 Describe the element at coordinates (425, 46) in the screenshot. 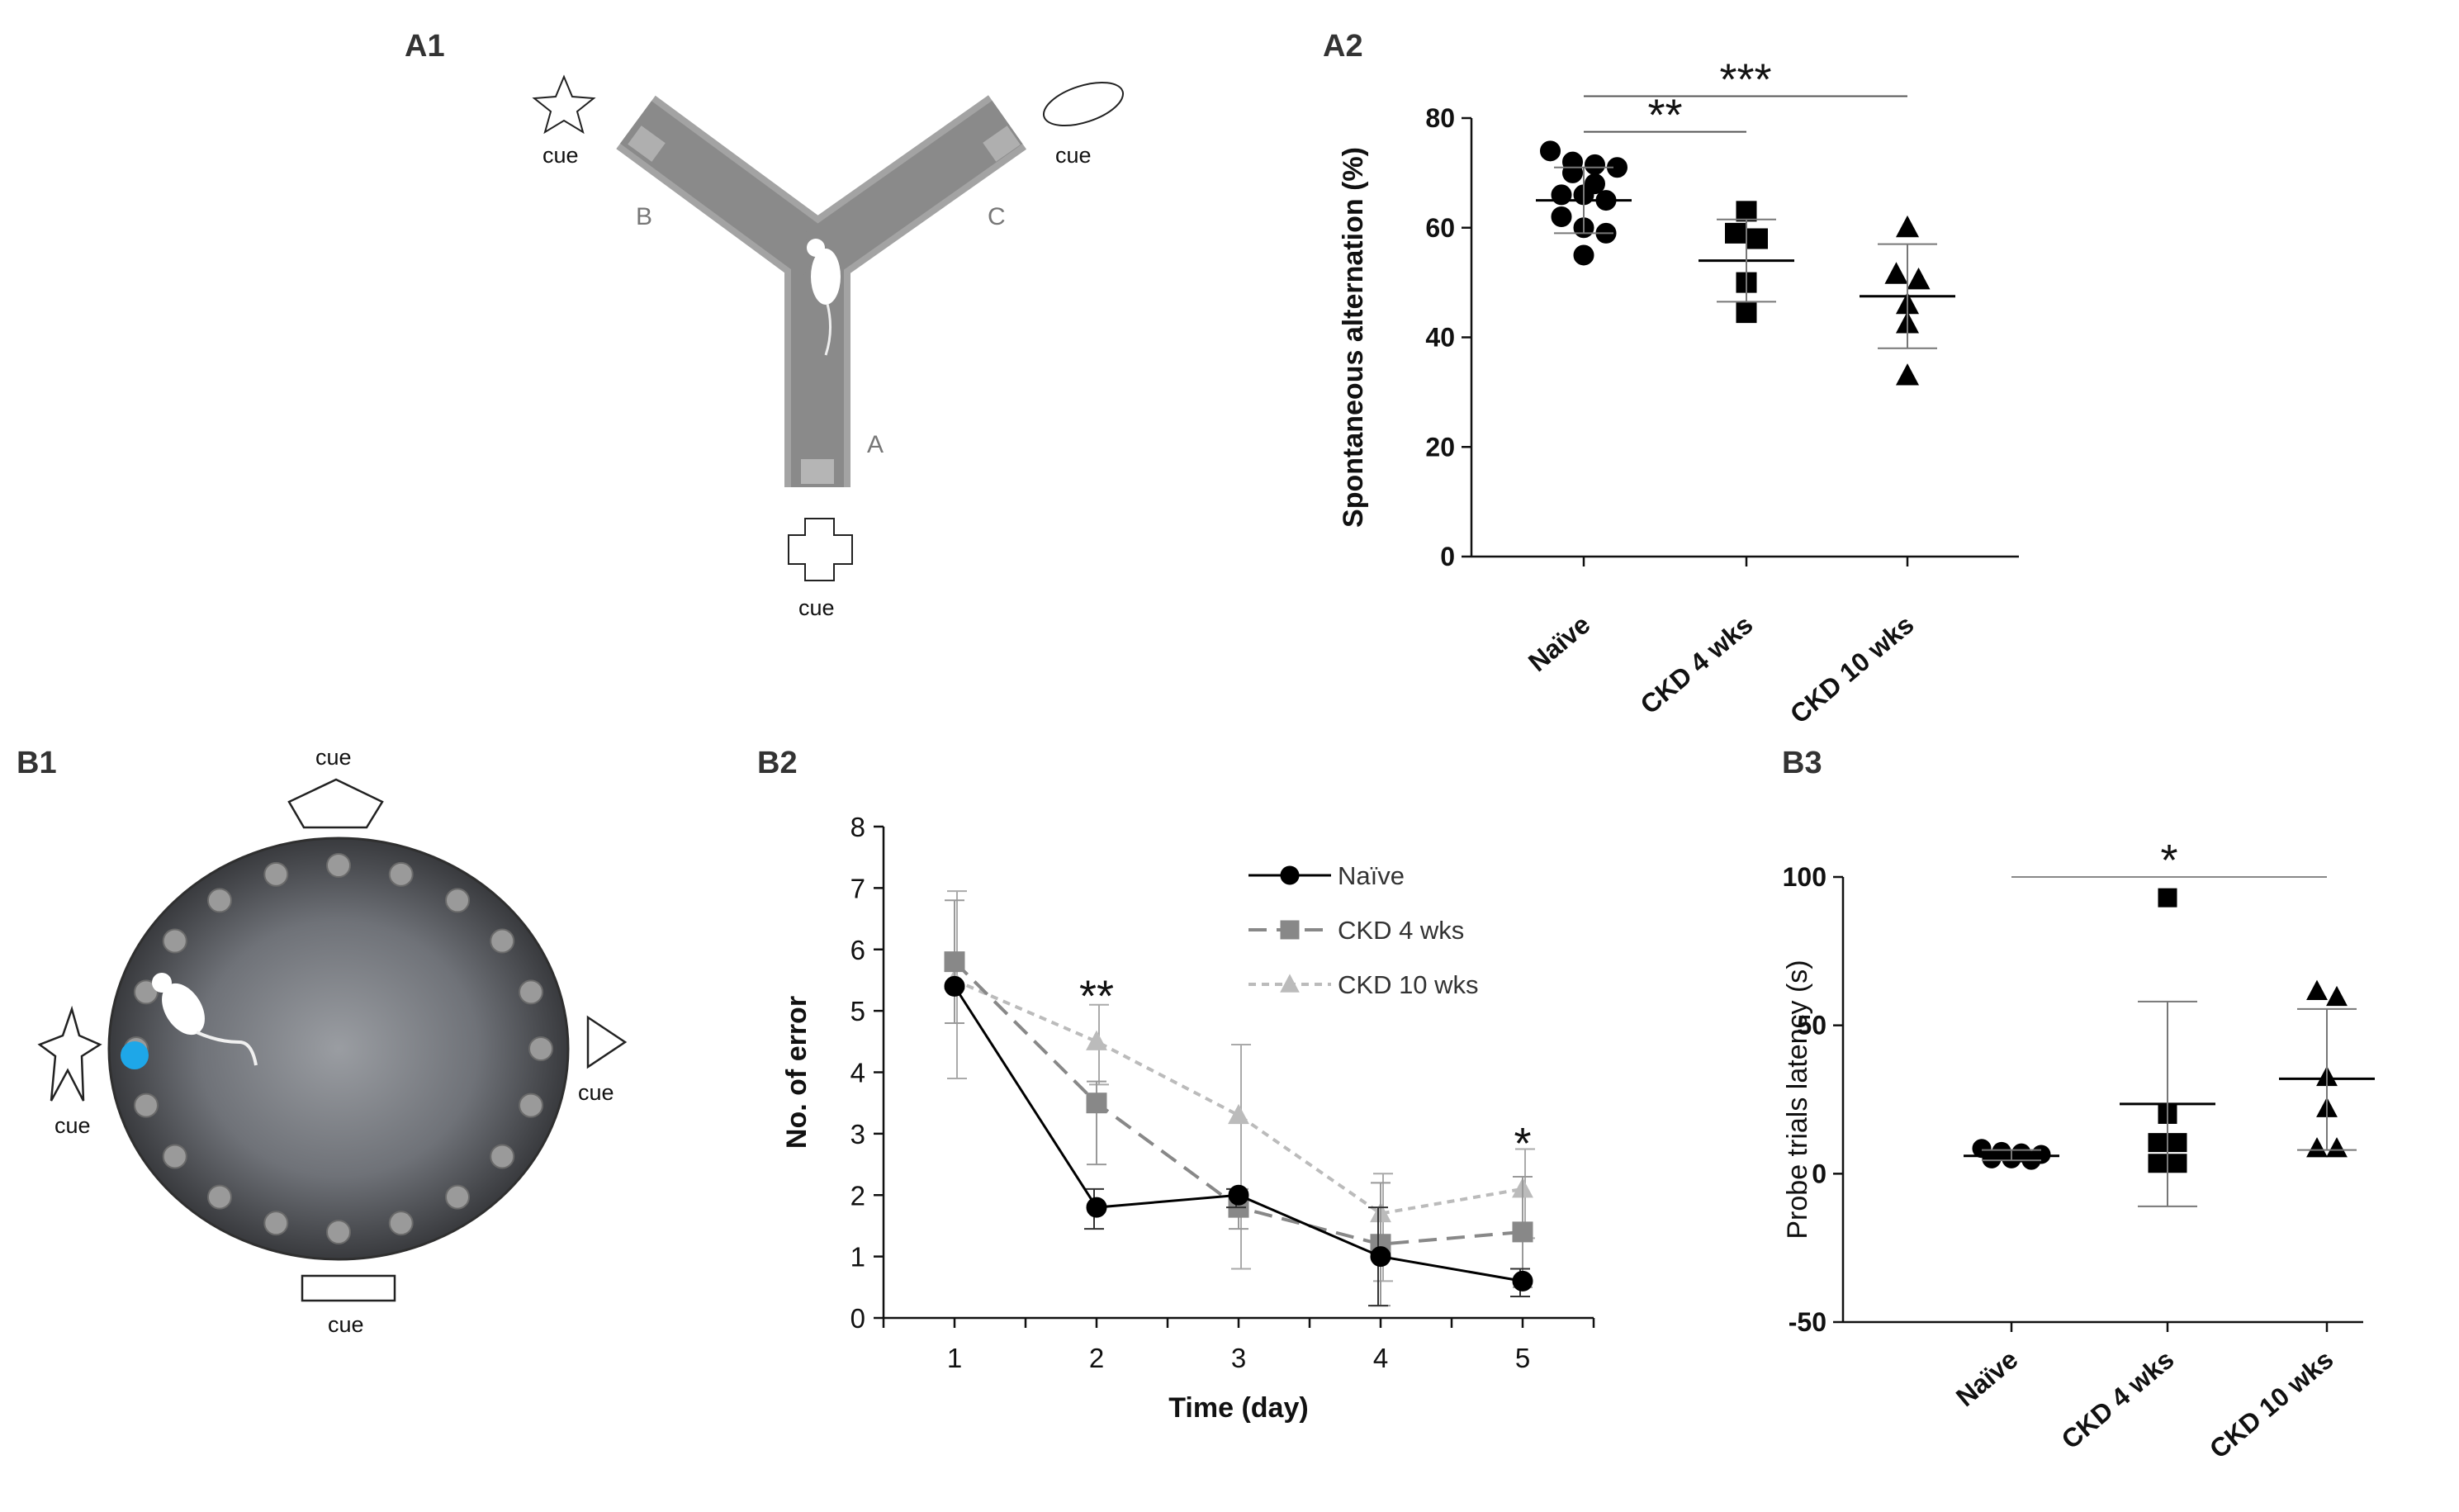

I see `panel-a1-label: A1` at that location.